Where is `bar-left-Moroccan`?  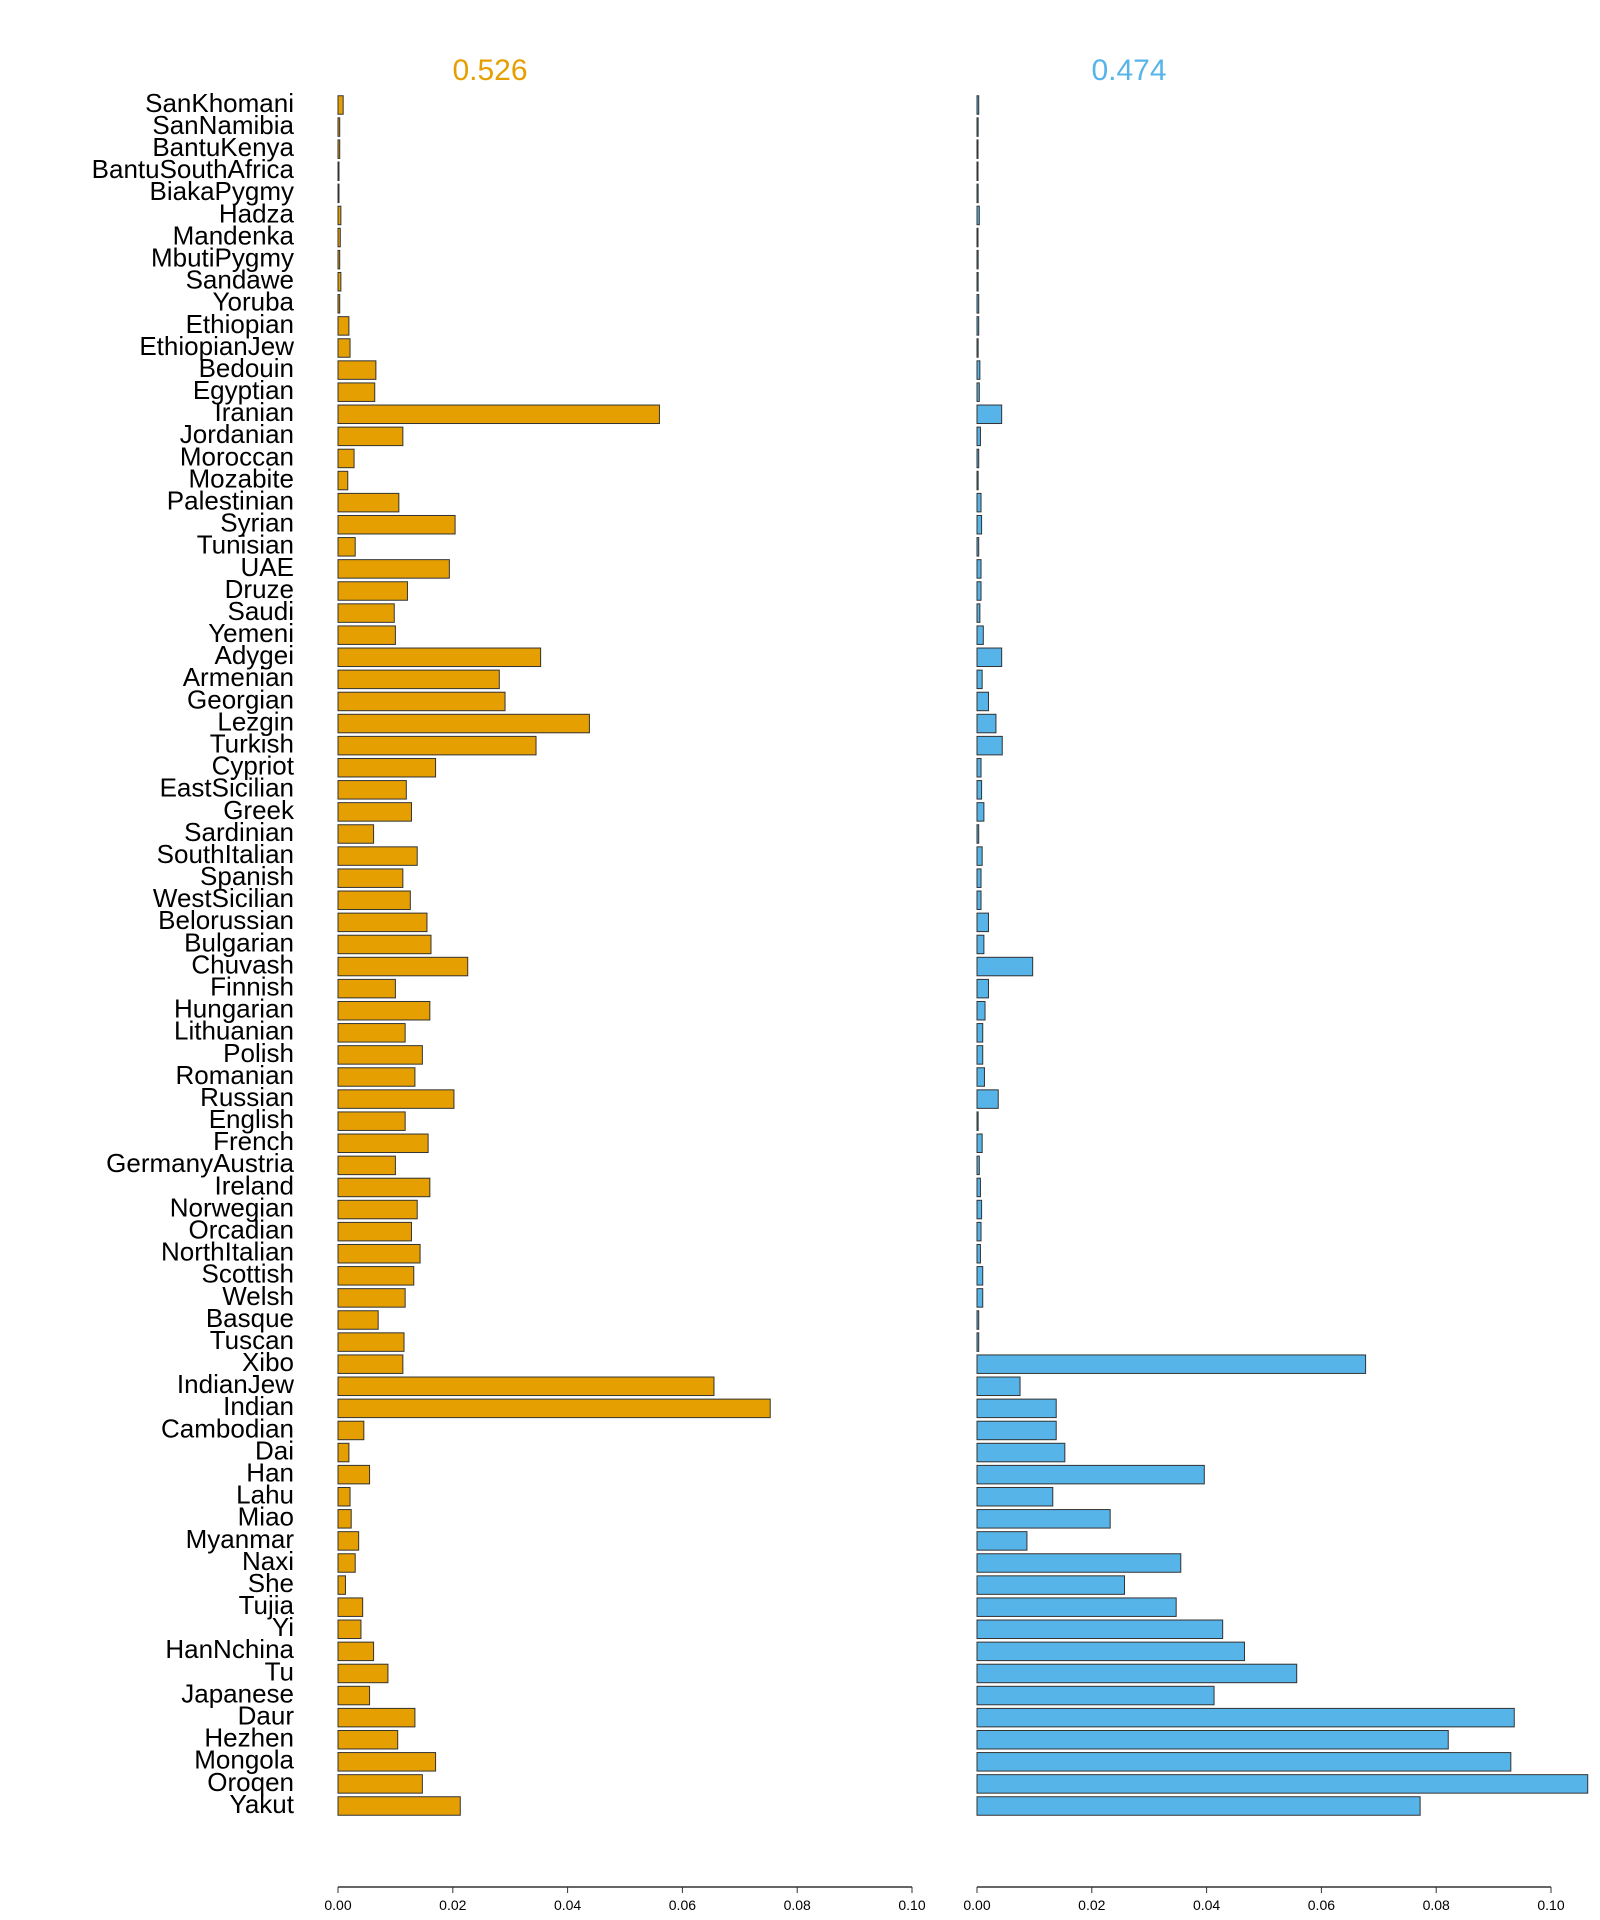 bar-left-Moroccan is located at coordinates (346, 458).